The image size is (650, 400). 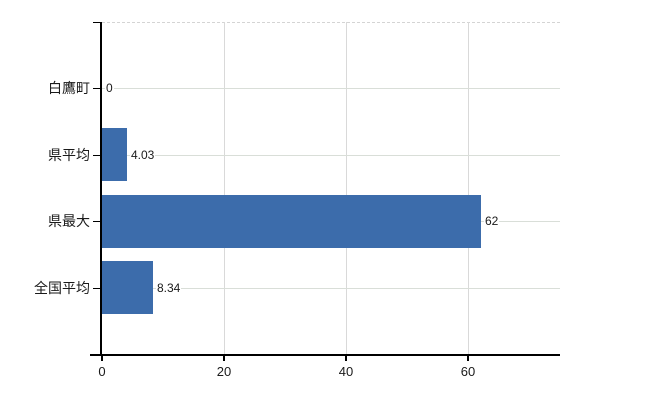 I want to click on bar-value-label: 0, so click(x=109, y=88).